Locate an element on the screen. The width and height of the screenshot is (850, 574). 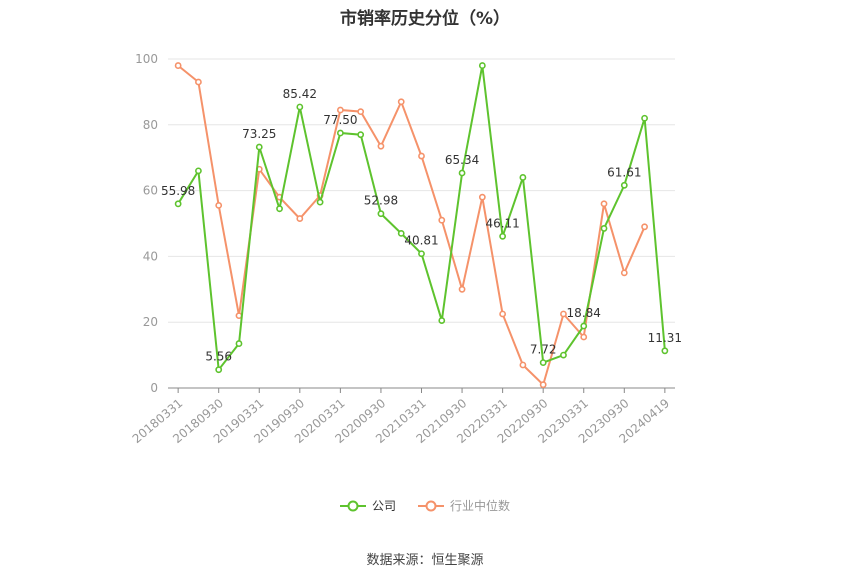
data-label: 77.50 is located at coordinates (340, 120).